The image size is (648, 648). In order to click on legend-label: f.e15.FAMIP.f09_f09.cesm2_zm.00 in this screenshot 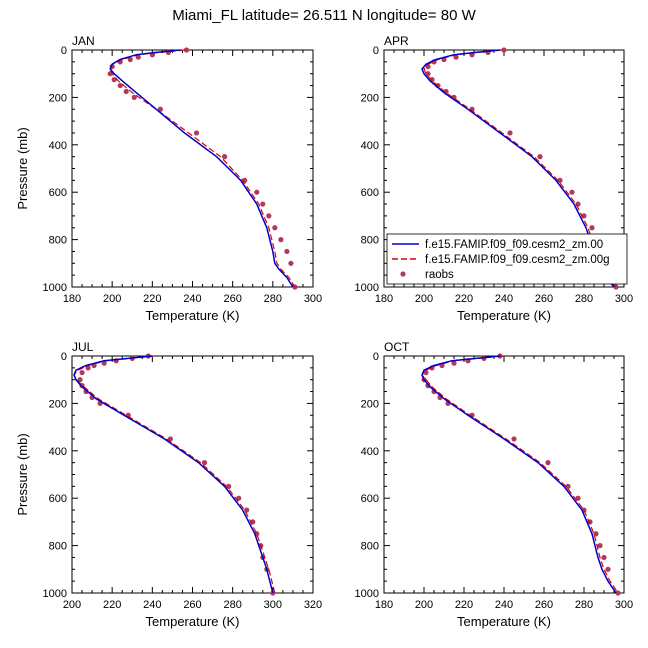, I will do `click(514, 245)`.